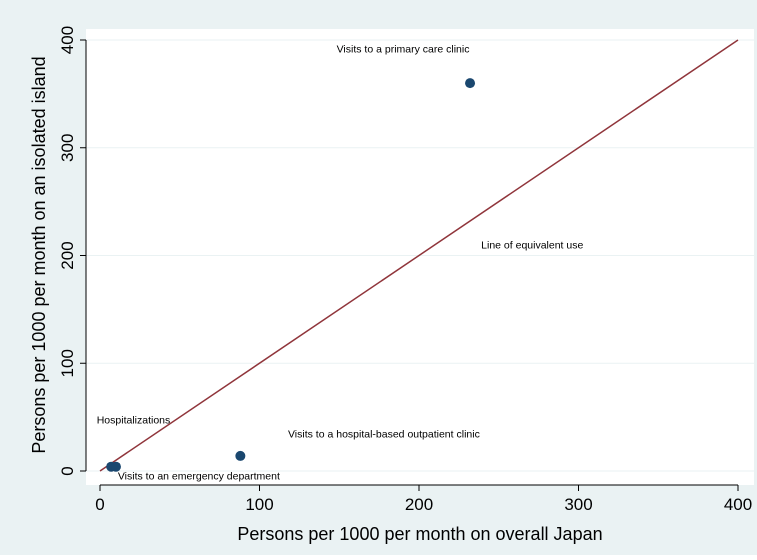 Image resolution: width=757 pixels, height=560 pixels. I want to click on x-tick-label: 0, so click(99, 504).